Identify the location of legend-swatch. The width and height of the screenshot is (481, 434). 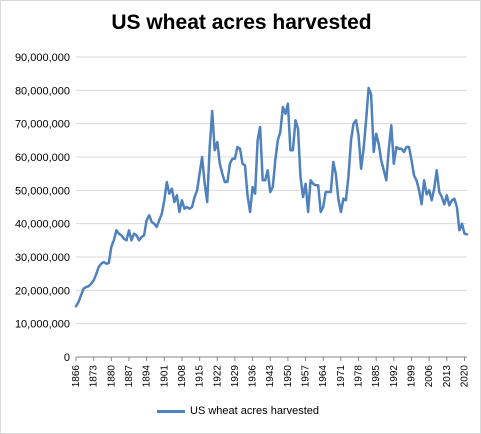
(171, 411).